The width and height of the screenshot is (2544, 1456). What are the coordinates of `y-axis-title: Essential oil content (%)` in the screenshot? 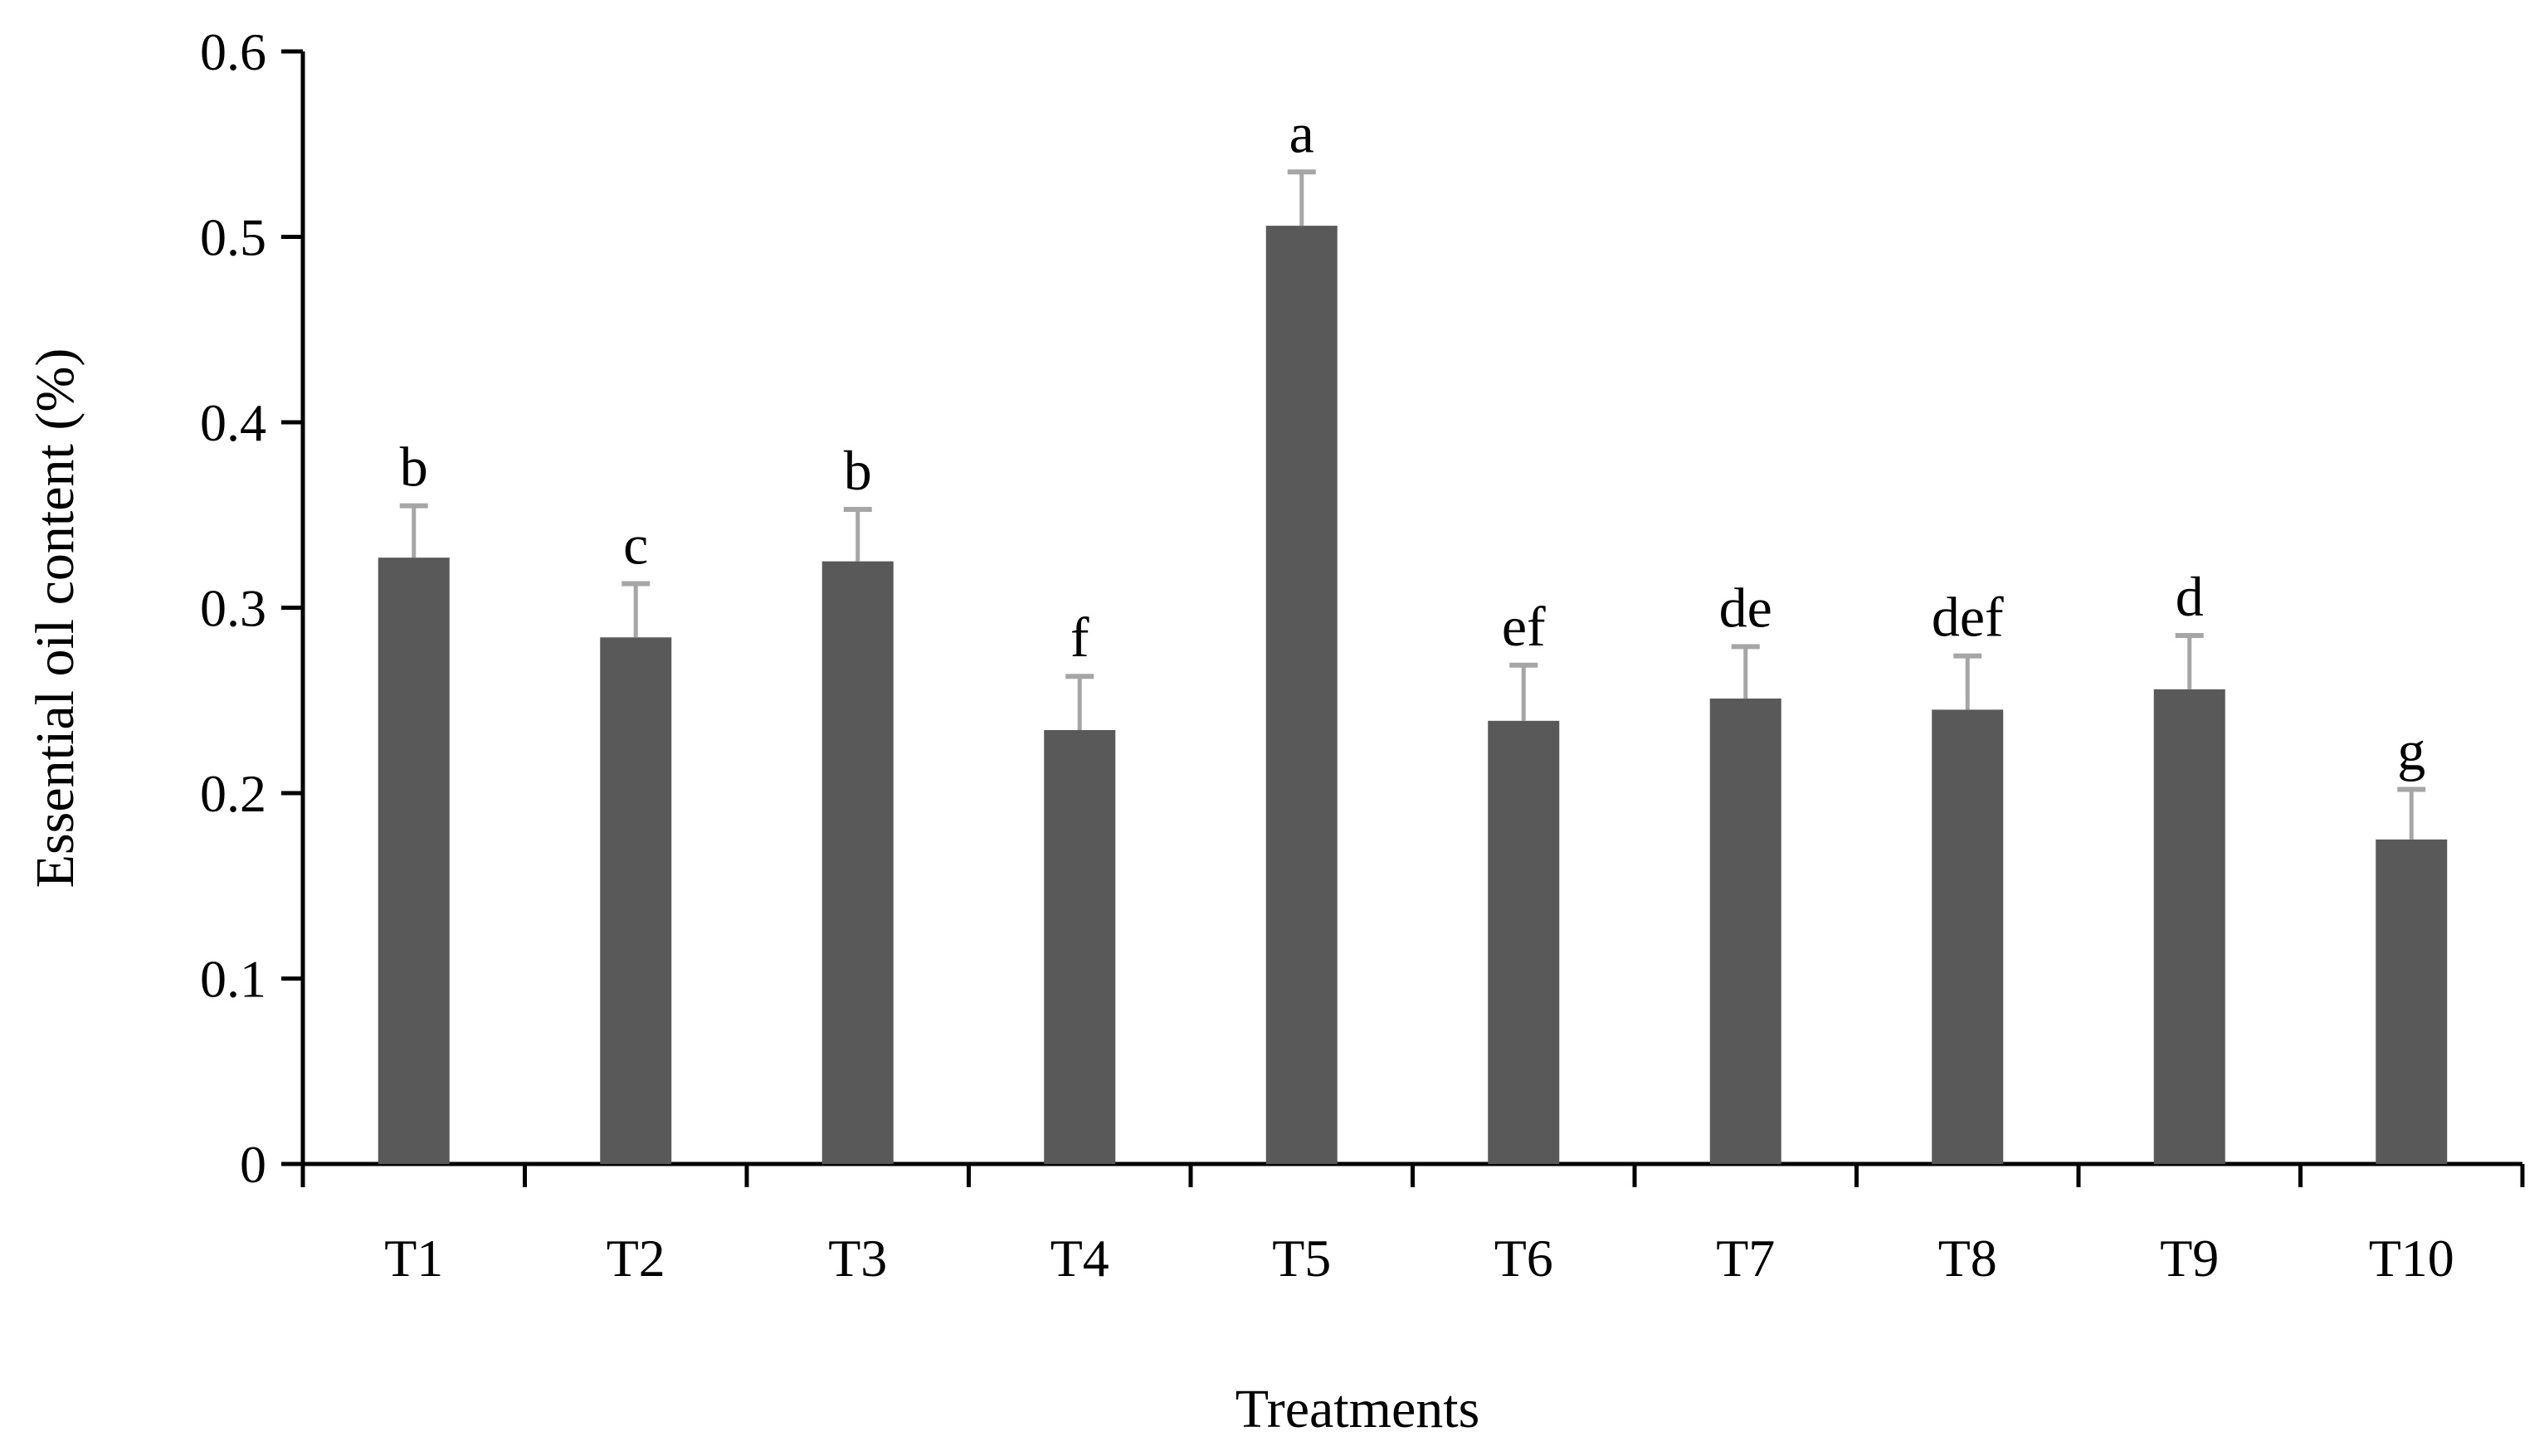 It's located at (55, 618).